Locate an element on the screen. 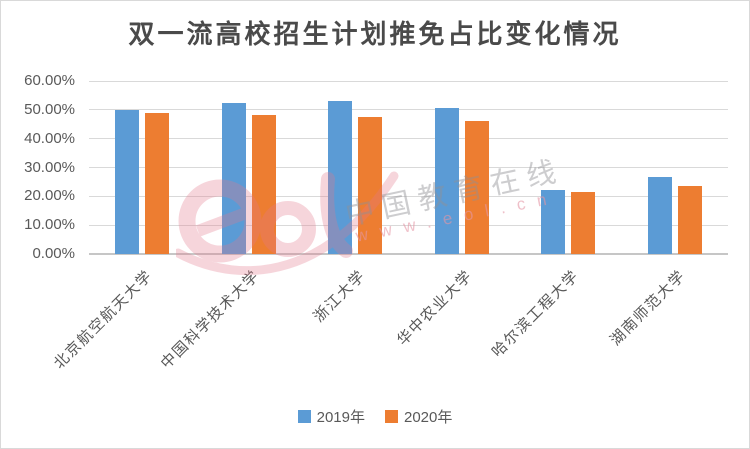  y-tick-label: 0.00% is located at coordinates (53, 253).